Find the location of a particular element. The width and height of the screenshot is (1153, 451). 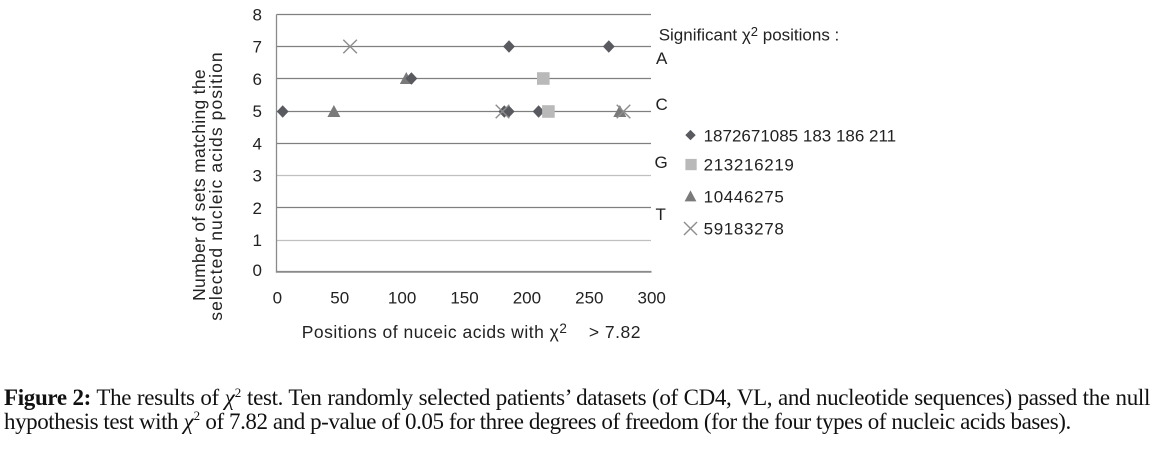

svg-text: 300 is located at coordinates (652, 298).